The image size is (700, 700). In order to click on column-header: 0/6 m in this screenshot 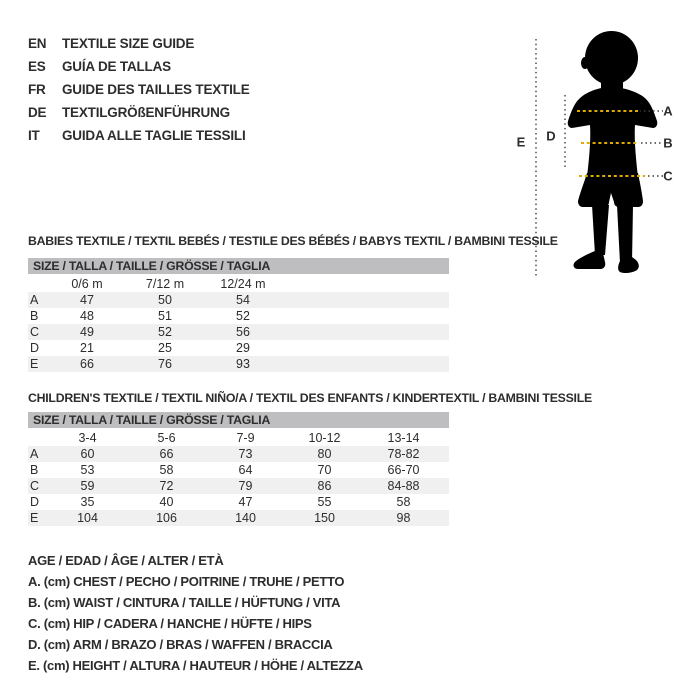, I will do `click(87, 284)`.